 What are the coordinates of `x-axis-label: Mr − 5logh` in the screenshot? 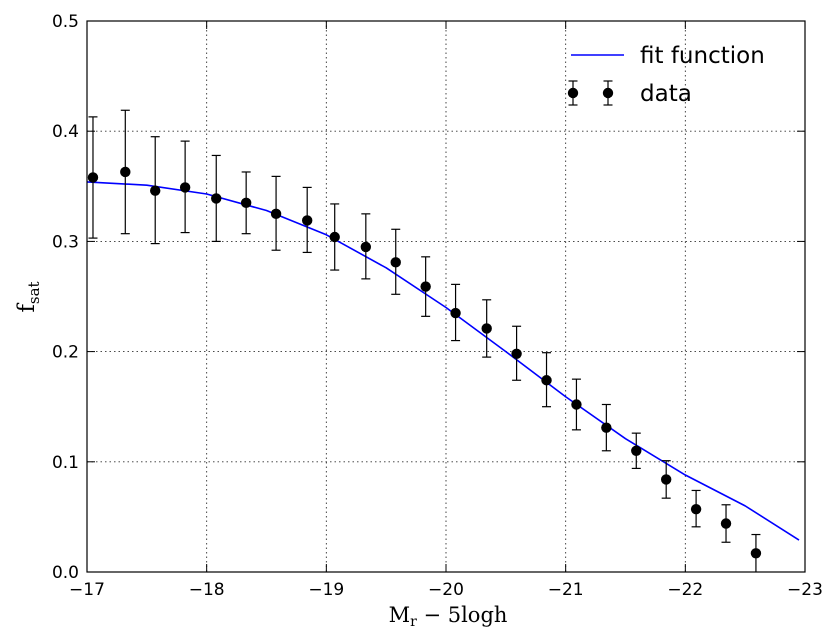 It's located at (448, 616).